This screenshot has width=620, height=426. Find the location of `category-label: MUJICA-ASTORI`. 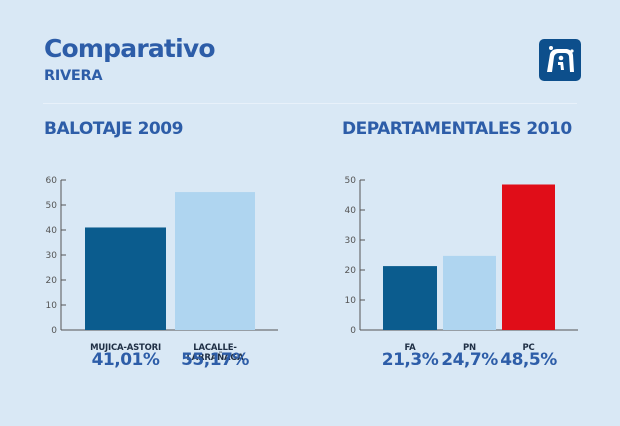

category-label: MUJICA-ASTORI is located at coordinates (125, 348).